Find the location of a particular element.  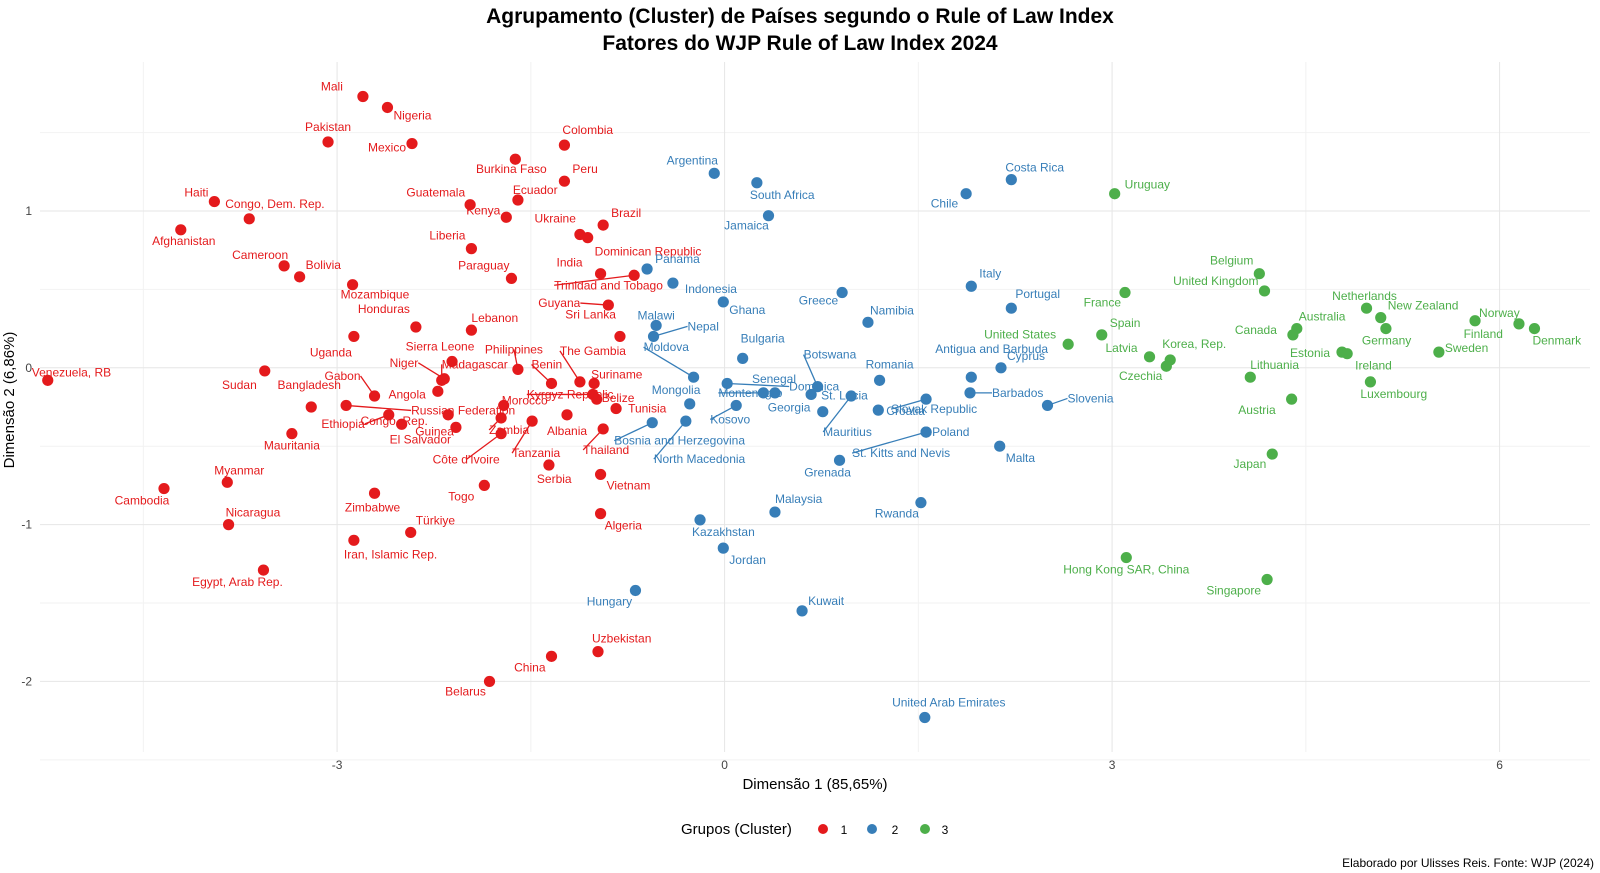

point-cameroon is located at coordinates (284, 266).